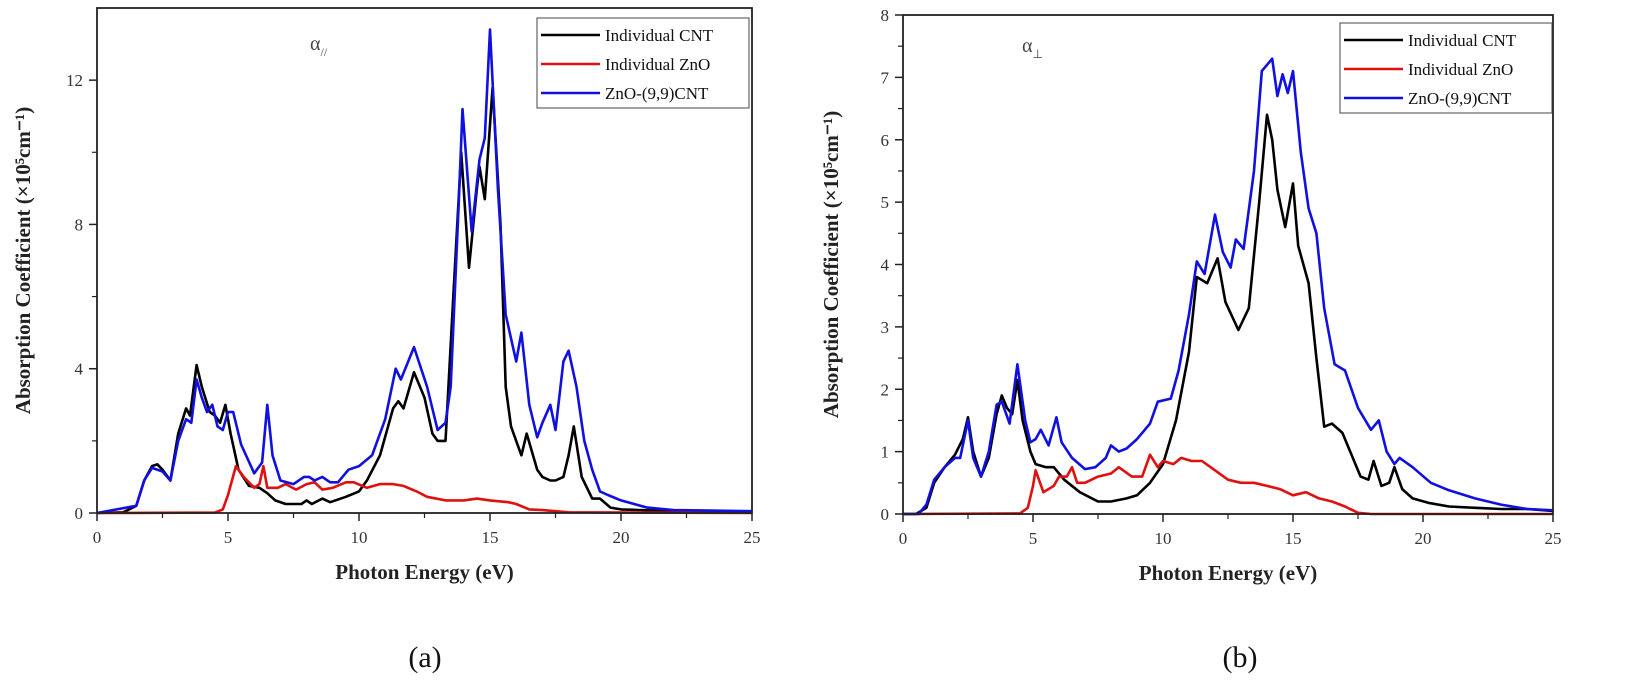  I want to click on y-tick-label: 1, so click(885, 452).